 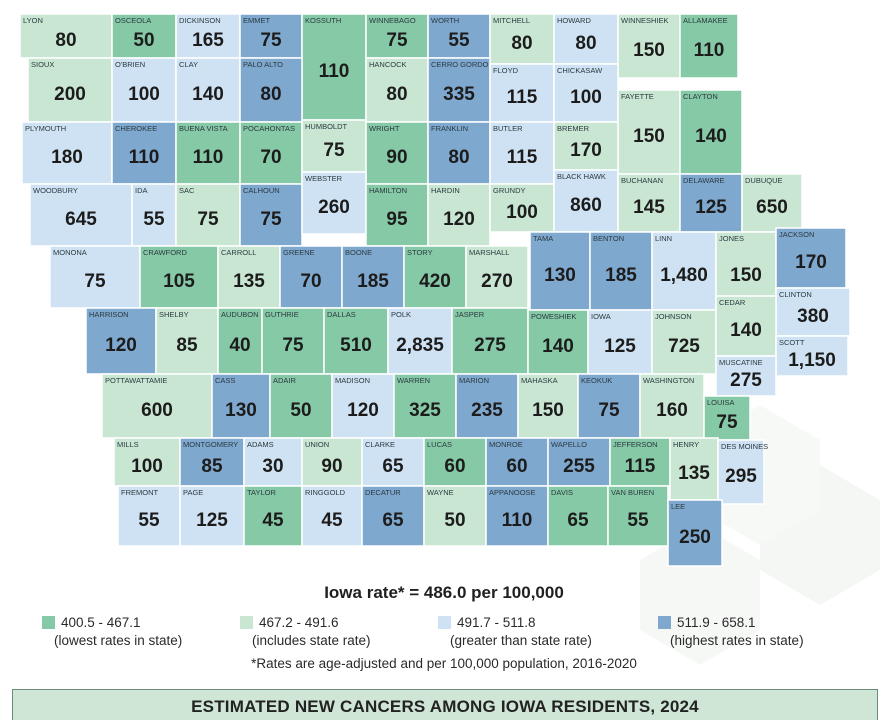 I want to click on county-taylor: TAYLOR 45, so click(x=273, y=516).